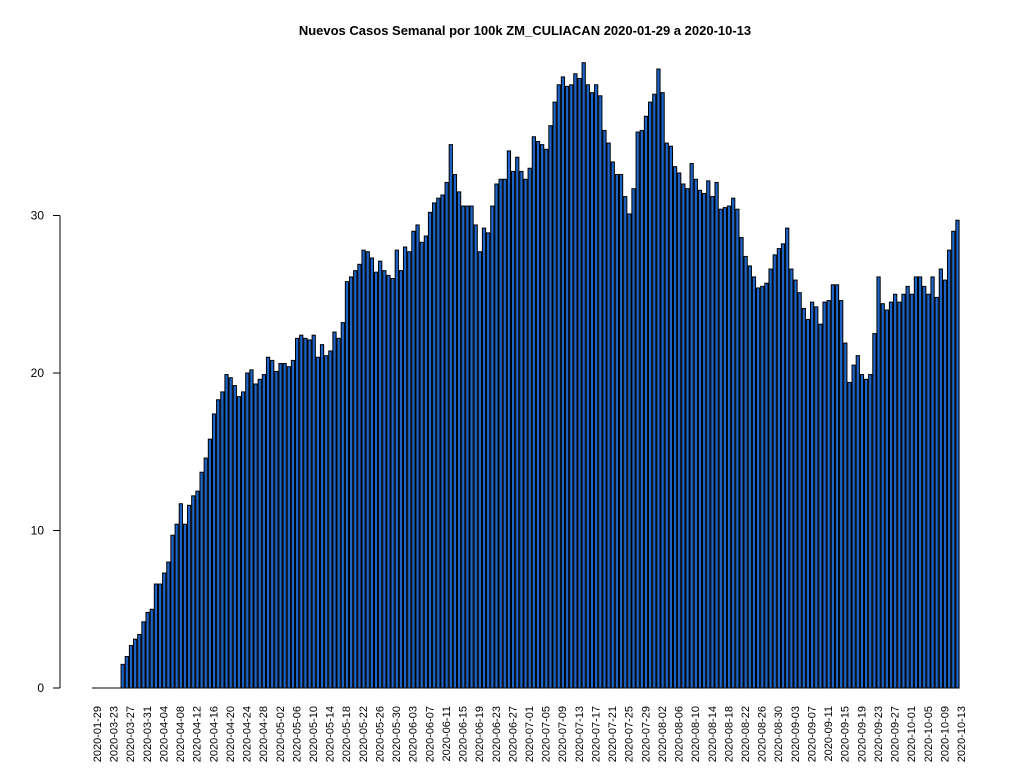  I want to click on x-tick-label: 2020-03-27, so click(131, 734).